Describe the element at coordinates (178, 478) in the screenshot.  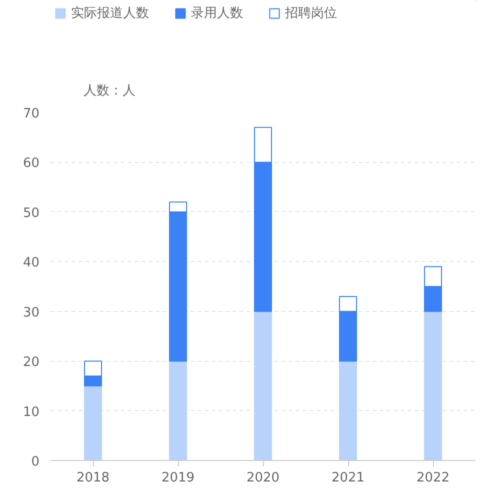
I see `x-tick-label: 2019` at that location.